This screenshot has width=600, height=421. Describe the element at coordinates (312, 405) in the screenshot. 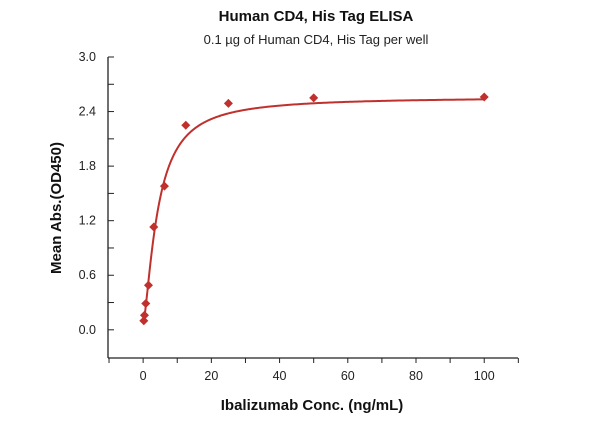

I see `x-axis-label: Ibalizumab Conc. (ng/mL)` at that location.